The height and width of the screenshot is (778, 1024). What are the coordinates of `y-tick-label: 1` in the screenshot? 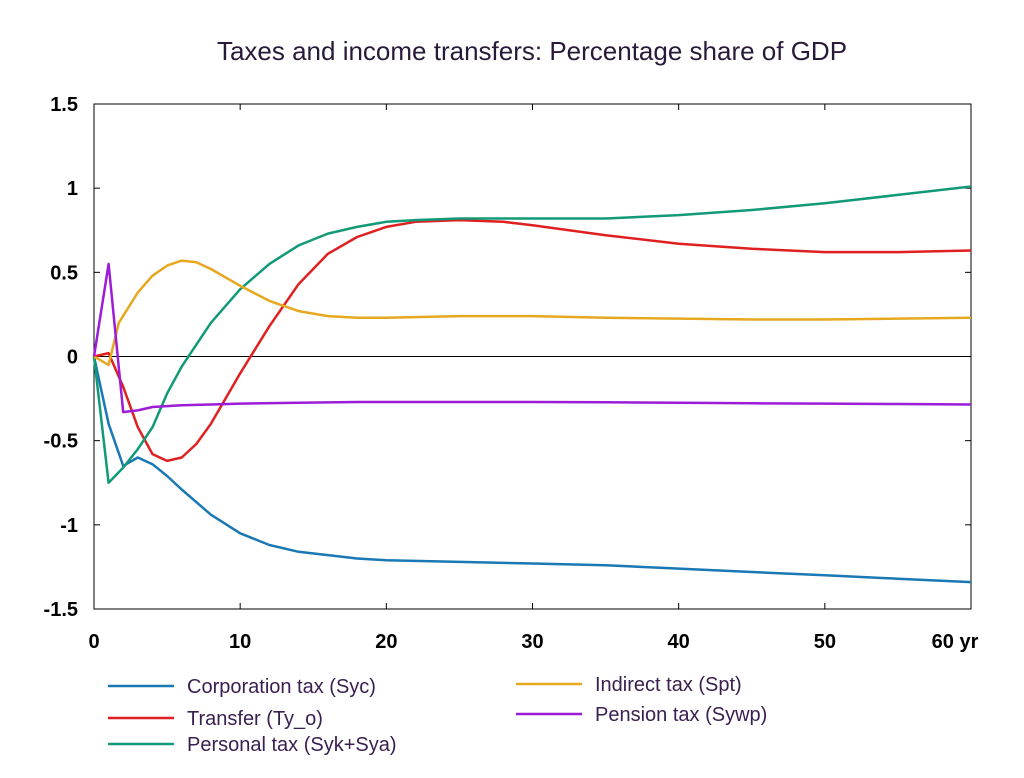 It's located at (72, 189).